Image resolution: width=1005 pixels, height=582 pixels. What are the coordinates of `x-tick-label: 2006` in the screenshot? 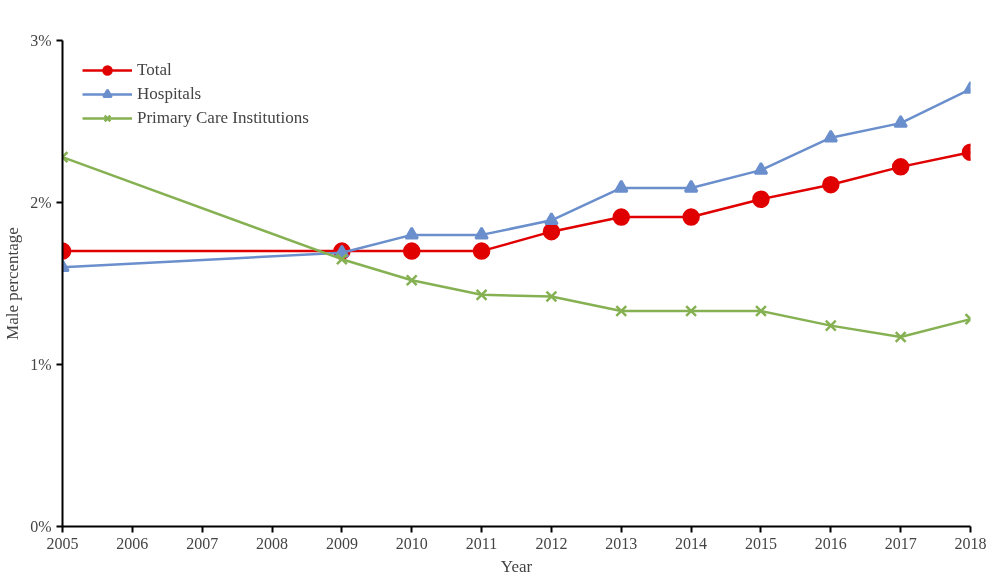 It's located at (132, 543).